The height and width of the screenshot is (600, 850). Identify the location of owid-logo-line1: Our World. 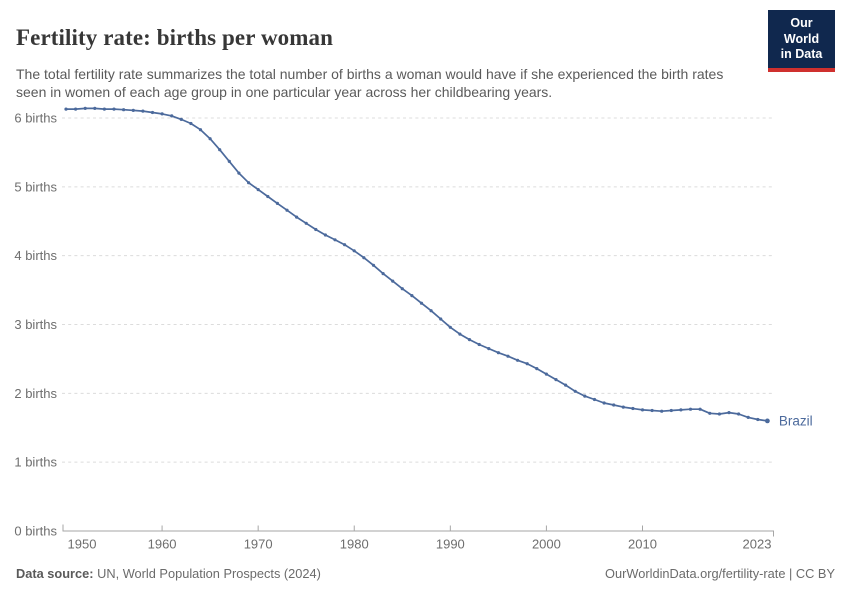
(801, 31).